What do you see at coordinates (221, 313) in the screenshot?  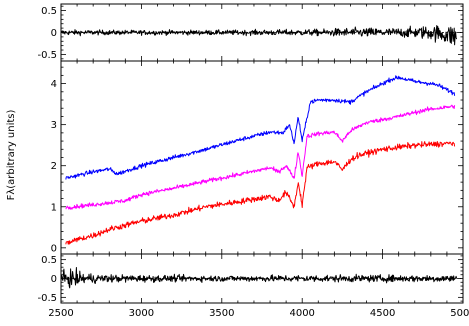 I see `x-tick-label: 3500` at bounding box center [221, 313].